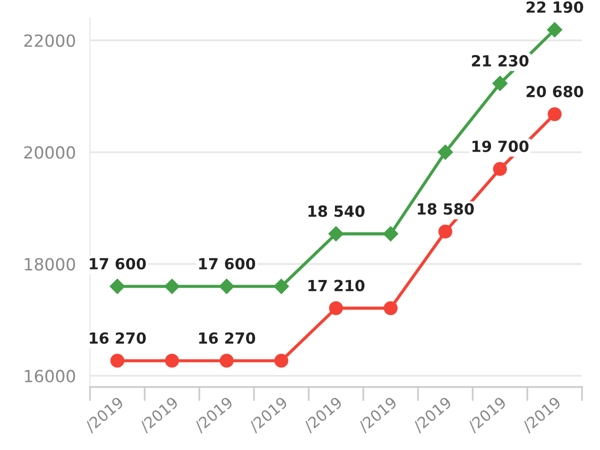 The width and height of the screenshot is (600, 450). I want to click on data-label: 18 580, so click(446, 209).